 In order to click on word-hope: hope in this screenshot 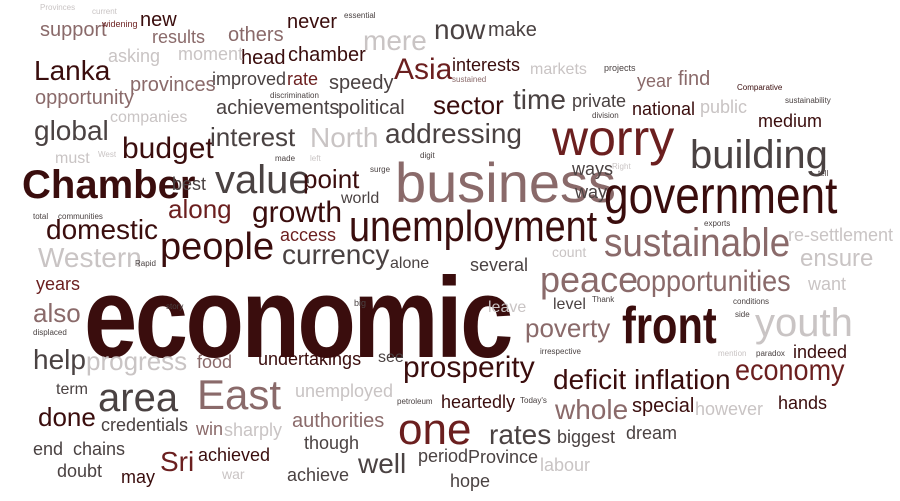, I will do `click(470, 481)`.